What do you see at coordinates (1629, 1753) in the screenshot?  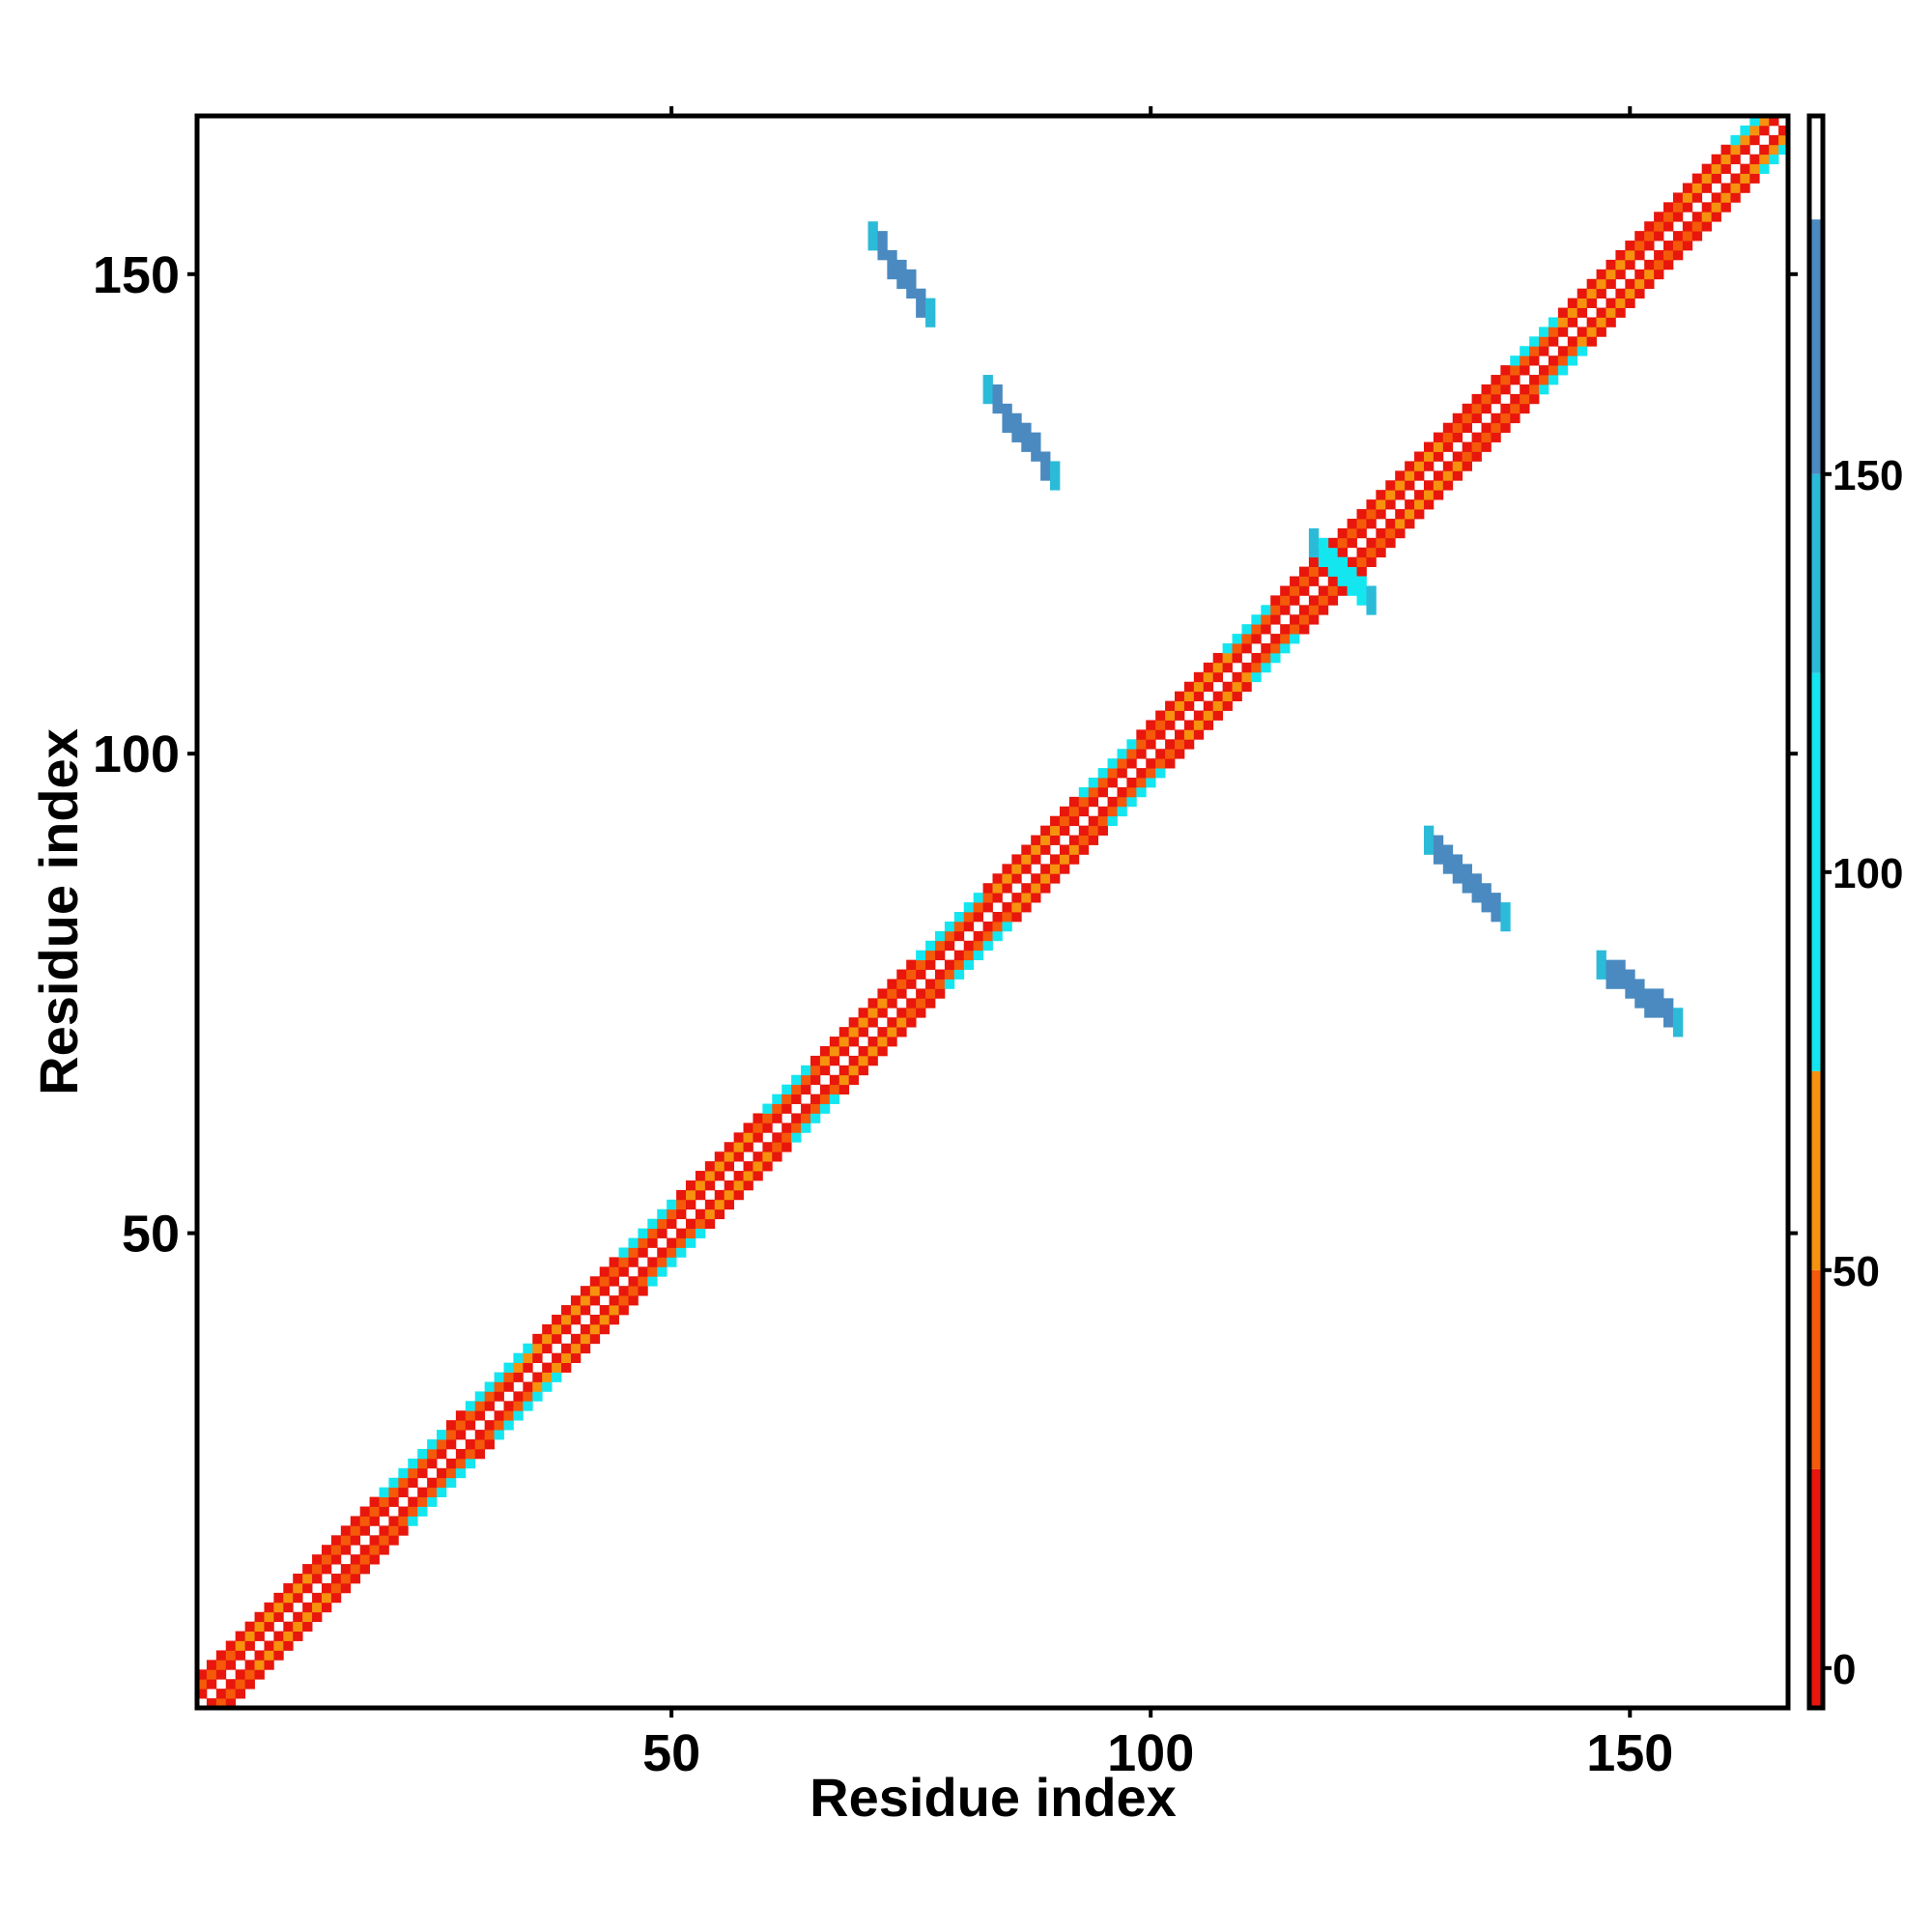 I see `x-tick-label: 150` at bounding box center [1629, 1753].